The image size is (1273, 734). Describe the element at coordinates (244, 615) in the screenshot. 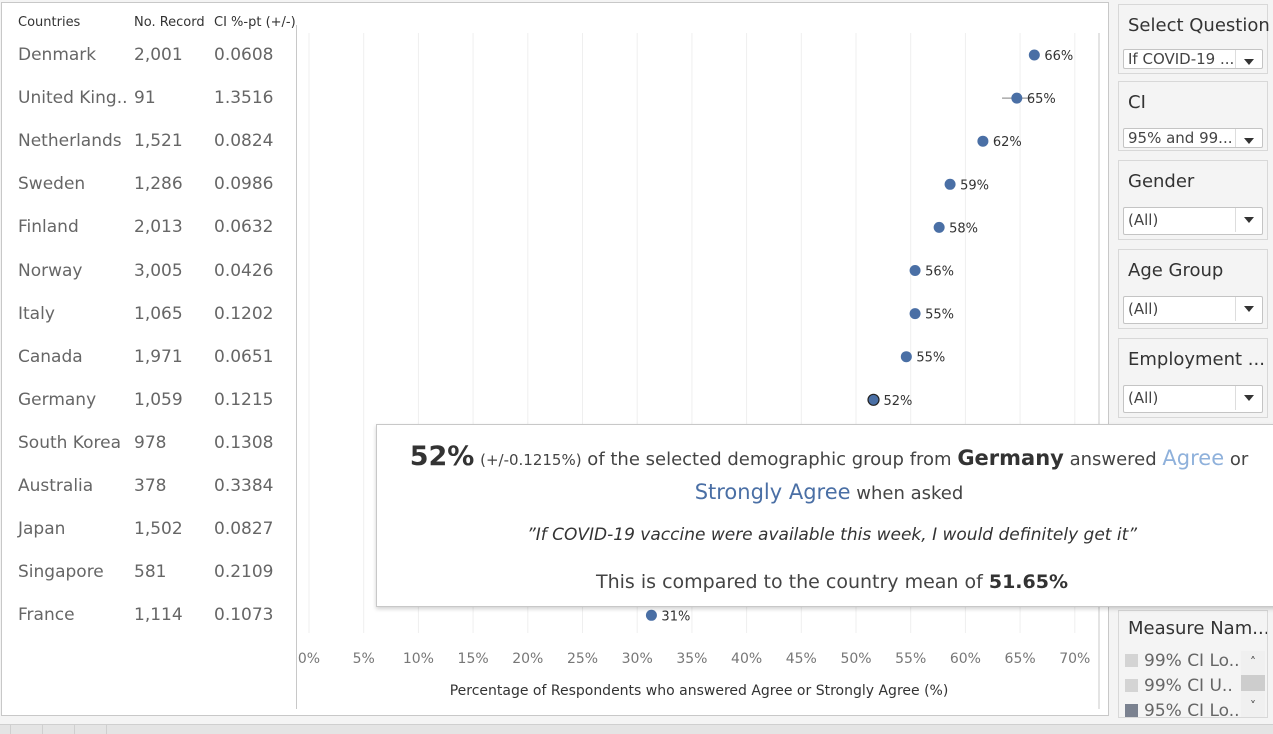

I see `row-ci: 0.1073` at that location.